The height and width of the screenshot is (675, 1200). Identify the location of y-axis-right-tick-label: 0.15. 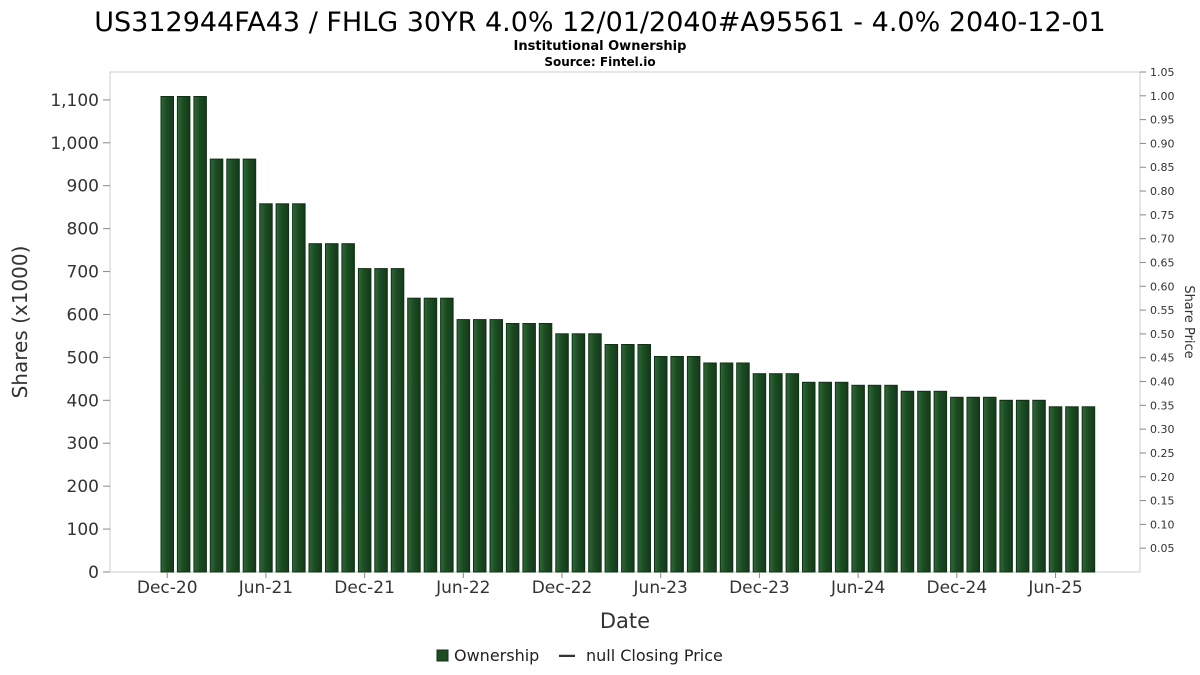
(1162, 501).